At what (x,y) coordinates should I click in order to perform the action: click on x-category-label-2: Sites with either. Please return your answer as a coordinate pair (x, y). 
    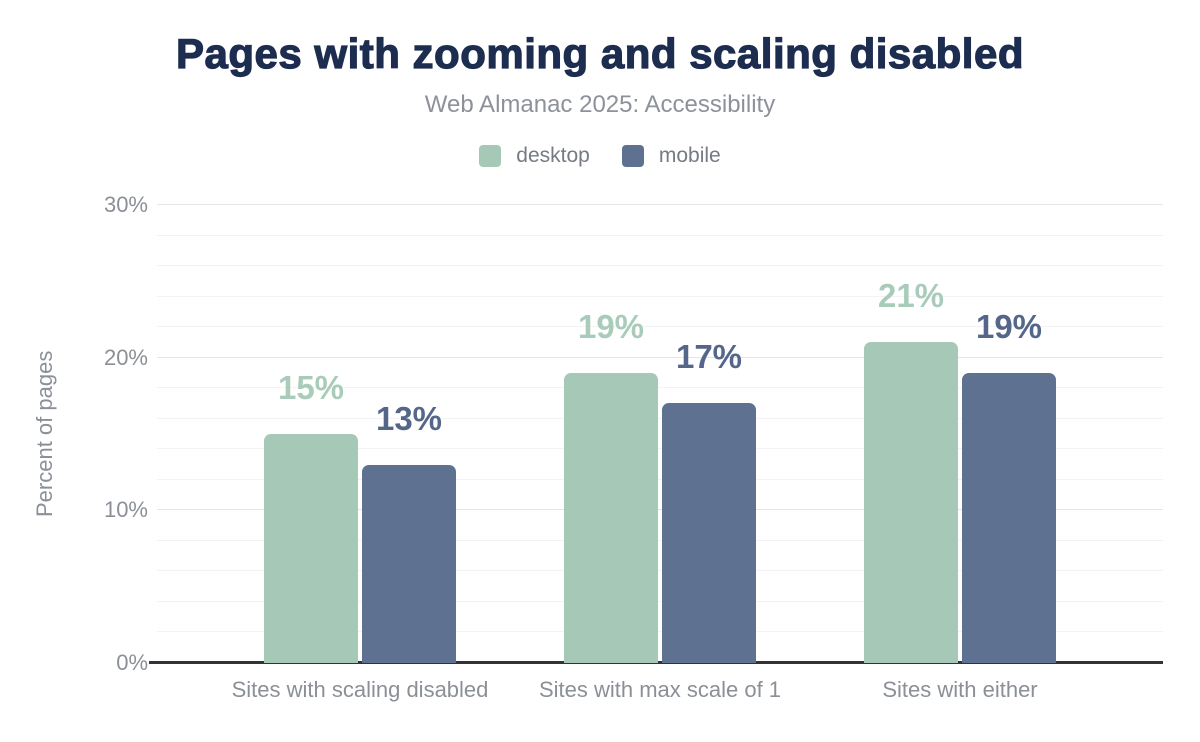
    Looking at the image, I should click on (960, 689).